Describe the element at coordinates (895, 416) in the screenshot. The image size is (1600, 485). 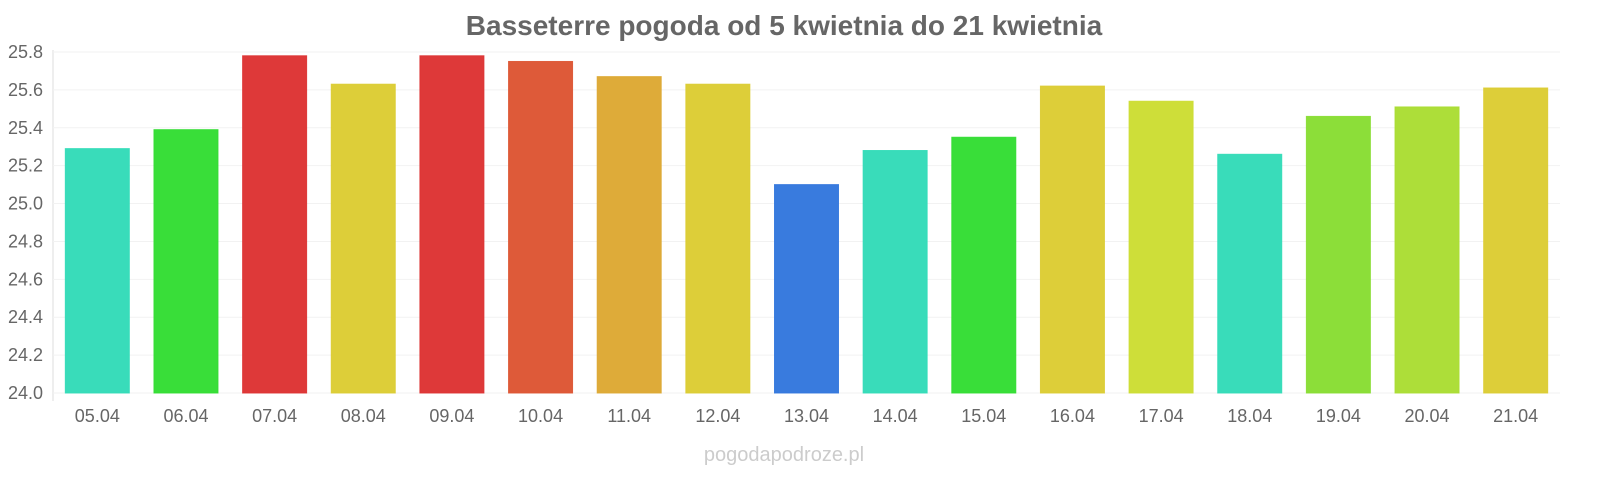
I see `x-tick-label: 14.04` at that location.